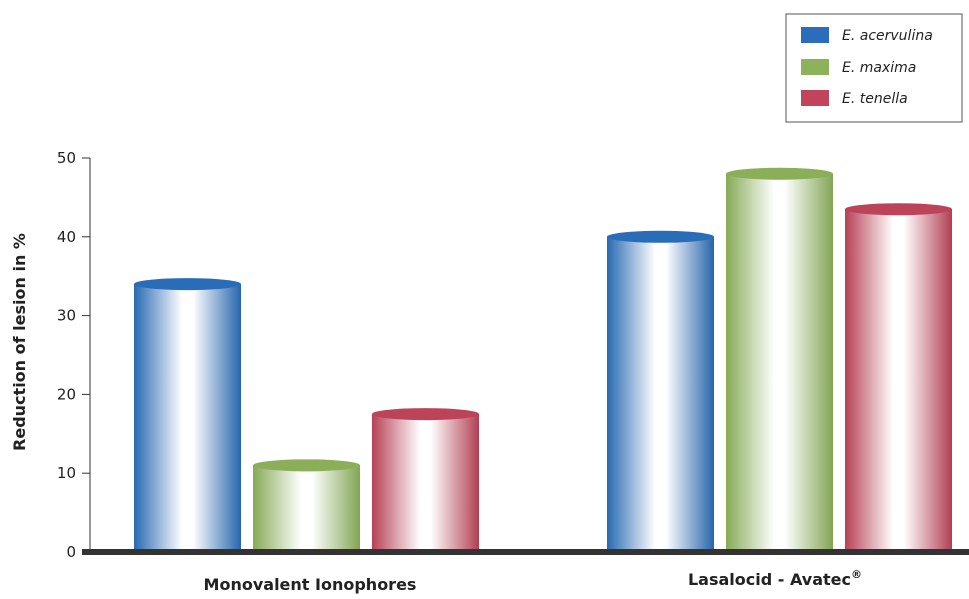 This screenshot has width=969, height=599. What do you see at coordinates (66, 394) in the screenshot?
I see `y-tick-label: 20` at bounding box center [66, 394].